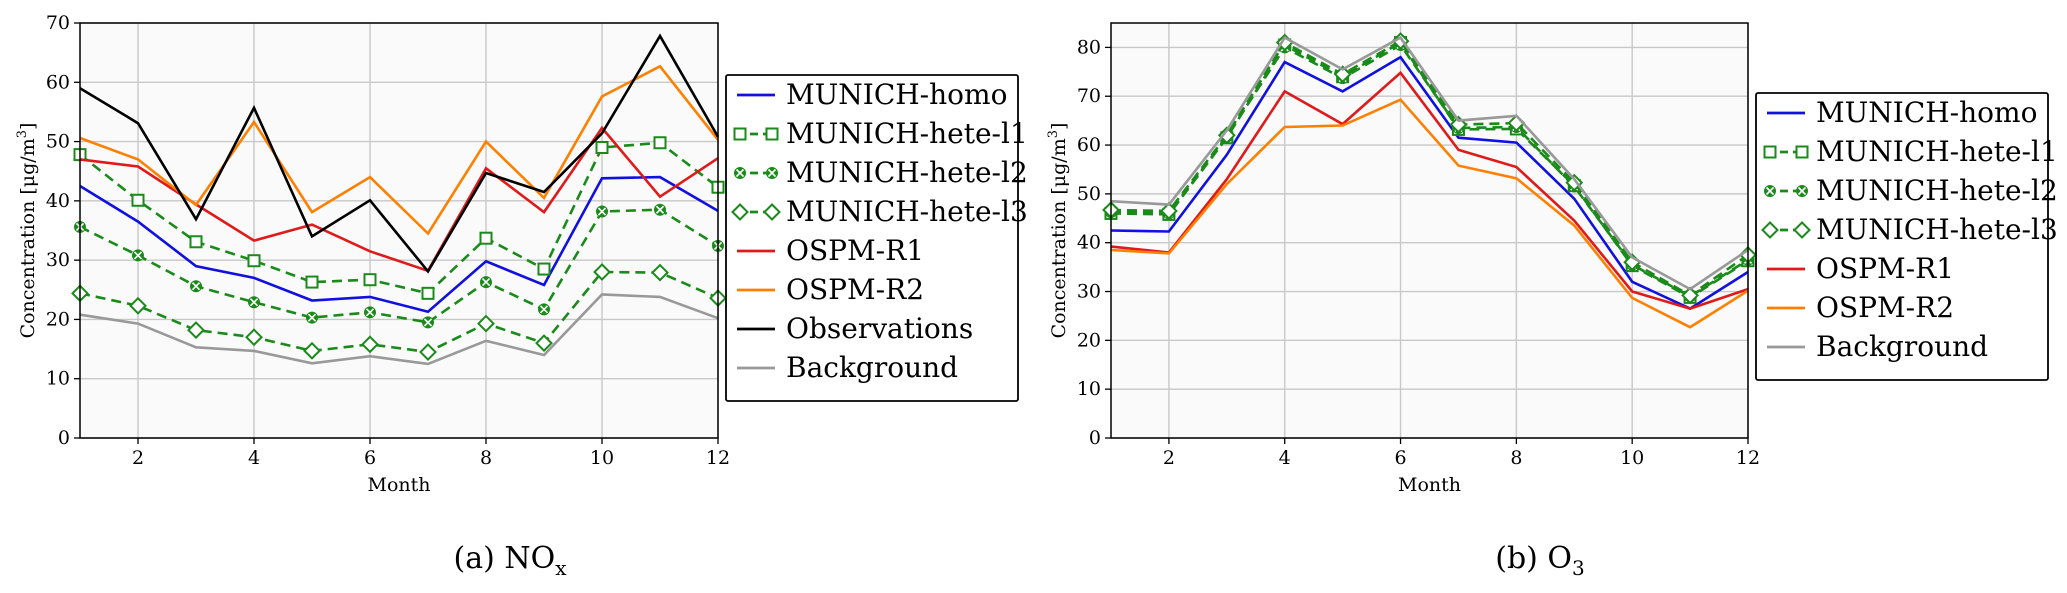  I want to click on line-observations, so click(399, 153).